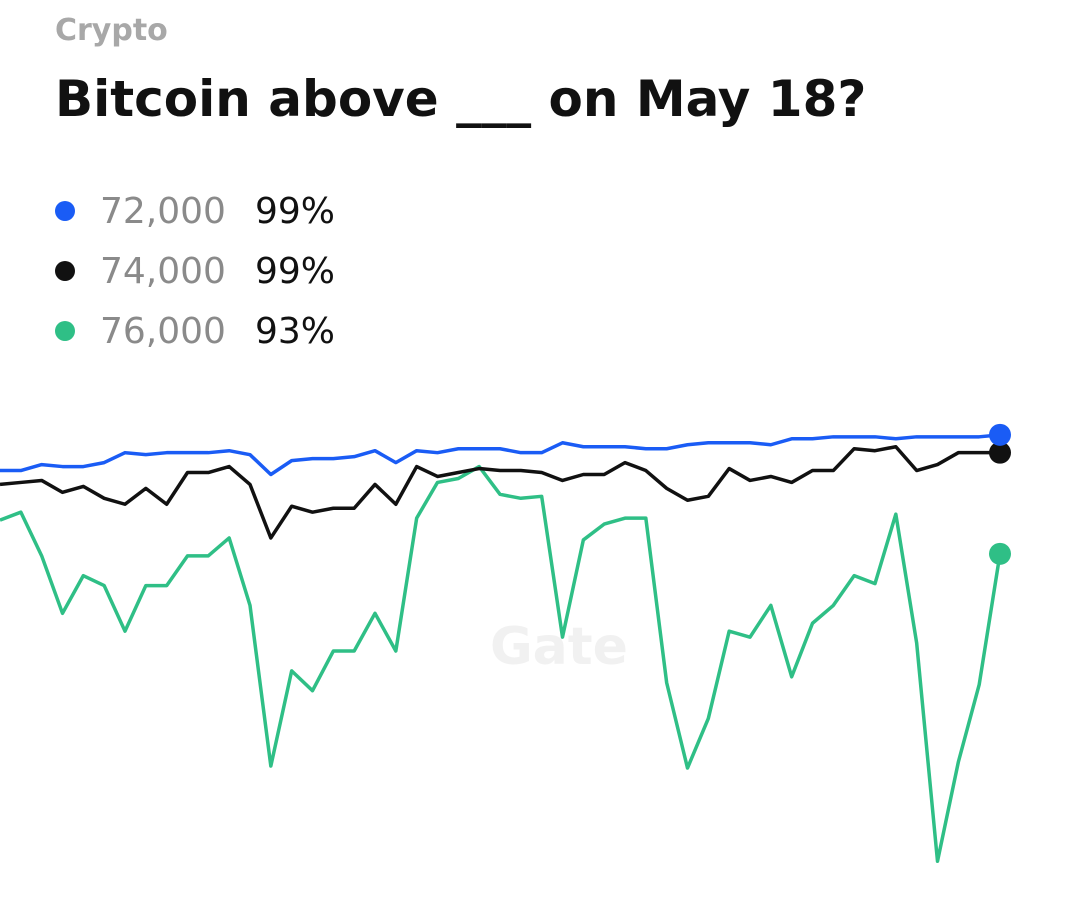 The height and width of the screenshot is (906, 1080). What do you see at coordinates (295, 331) in the screenshot?
I see `legend-label: 93%` at bounding box center [295, 331].